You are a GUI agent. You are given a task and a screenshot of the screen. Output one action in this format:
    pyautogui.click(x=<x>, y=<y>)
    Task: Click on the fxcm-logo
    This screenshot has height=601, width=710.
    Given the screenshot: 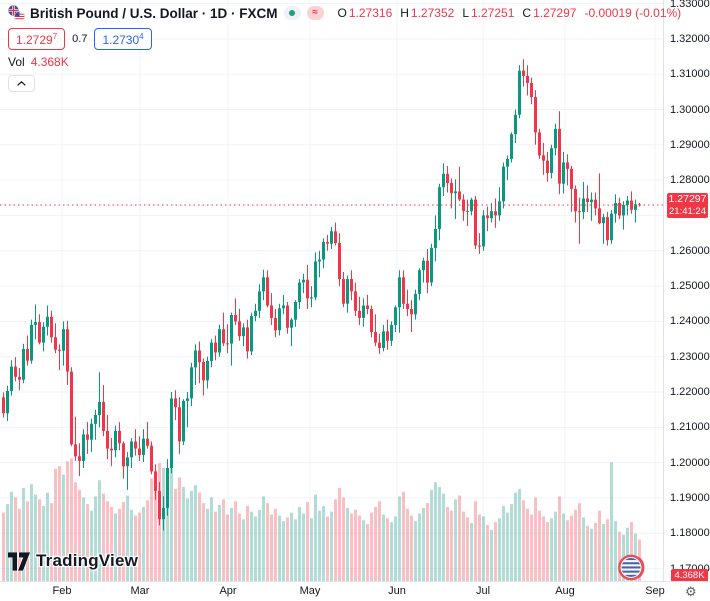 What is the action you would take?
    pyautogui.click(x=631, y=570)
    